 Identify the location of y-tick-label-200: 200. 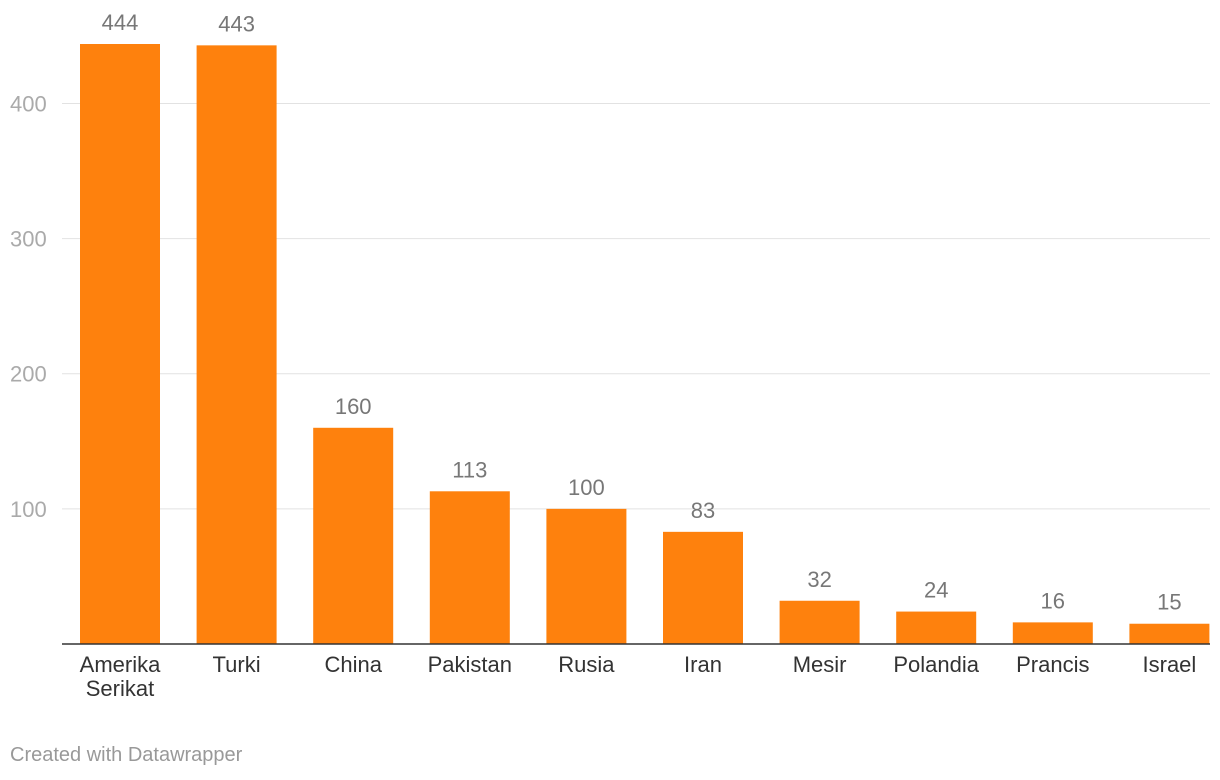
(28, 374).